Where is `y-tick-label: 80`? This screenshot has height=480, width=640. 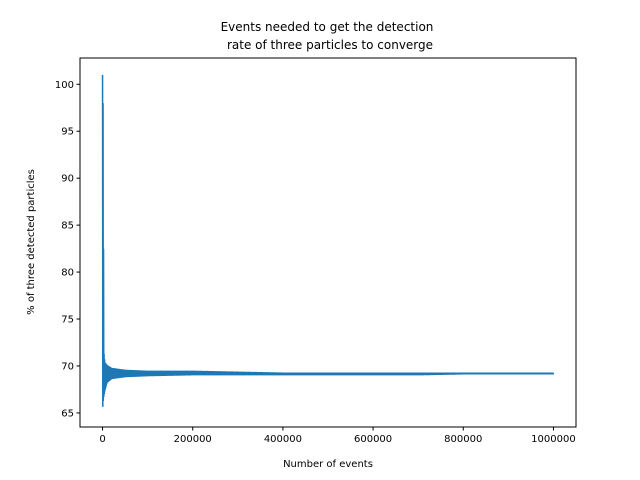
y-tick-label: 80 is located at coordinates (67, 273).